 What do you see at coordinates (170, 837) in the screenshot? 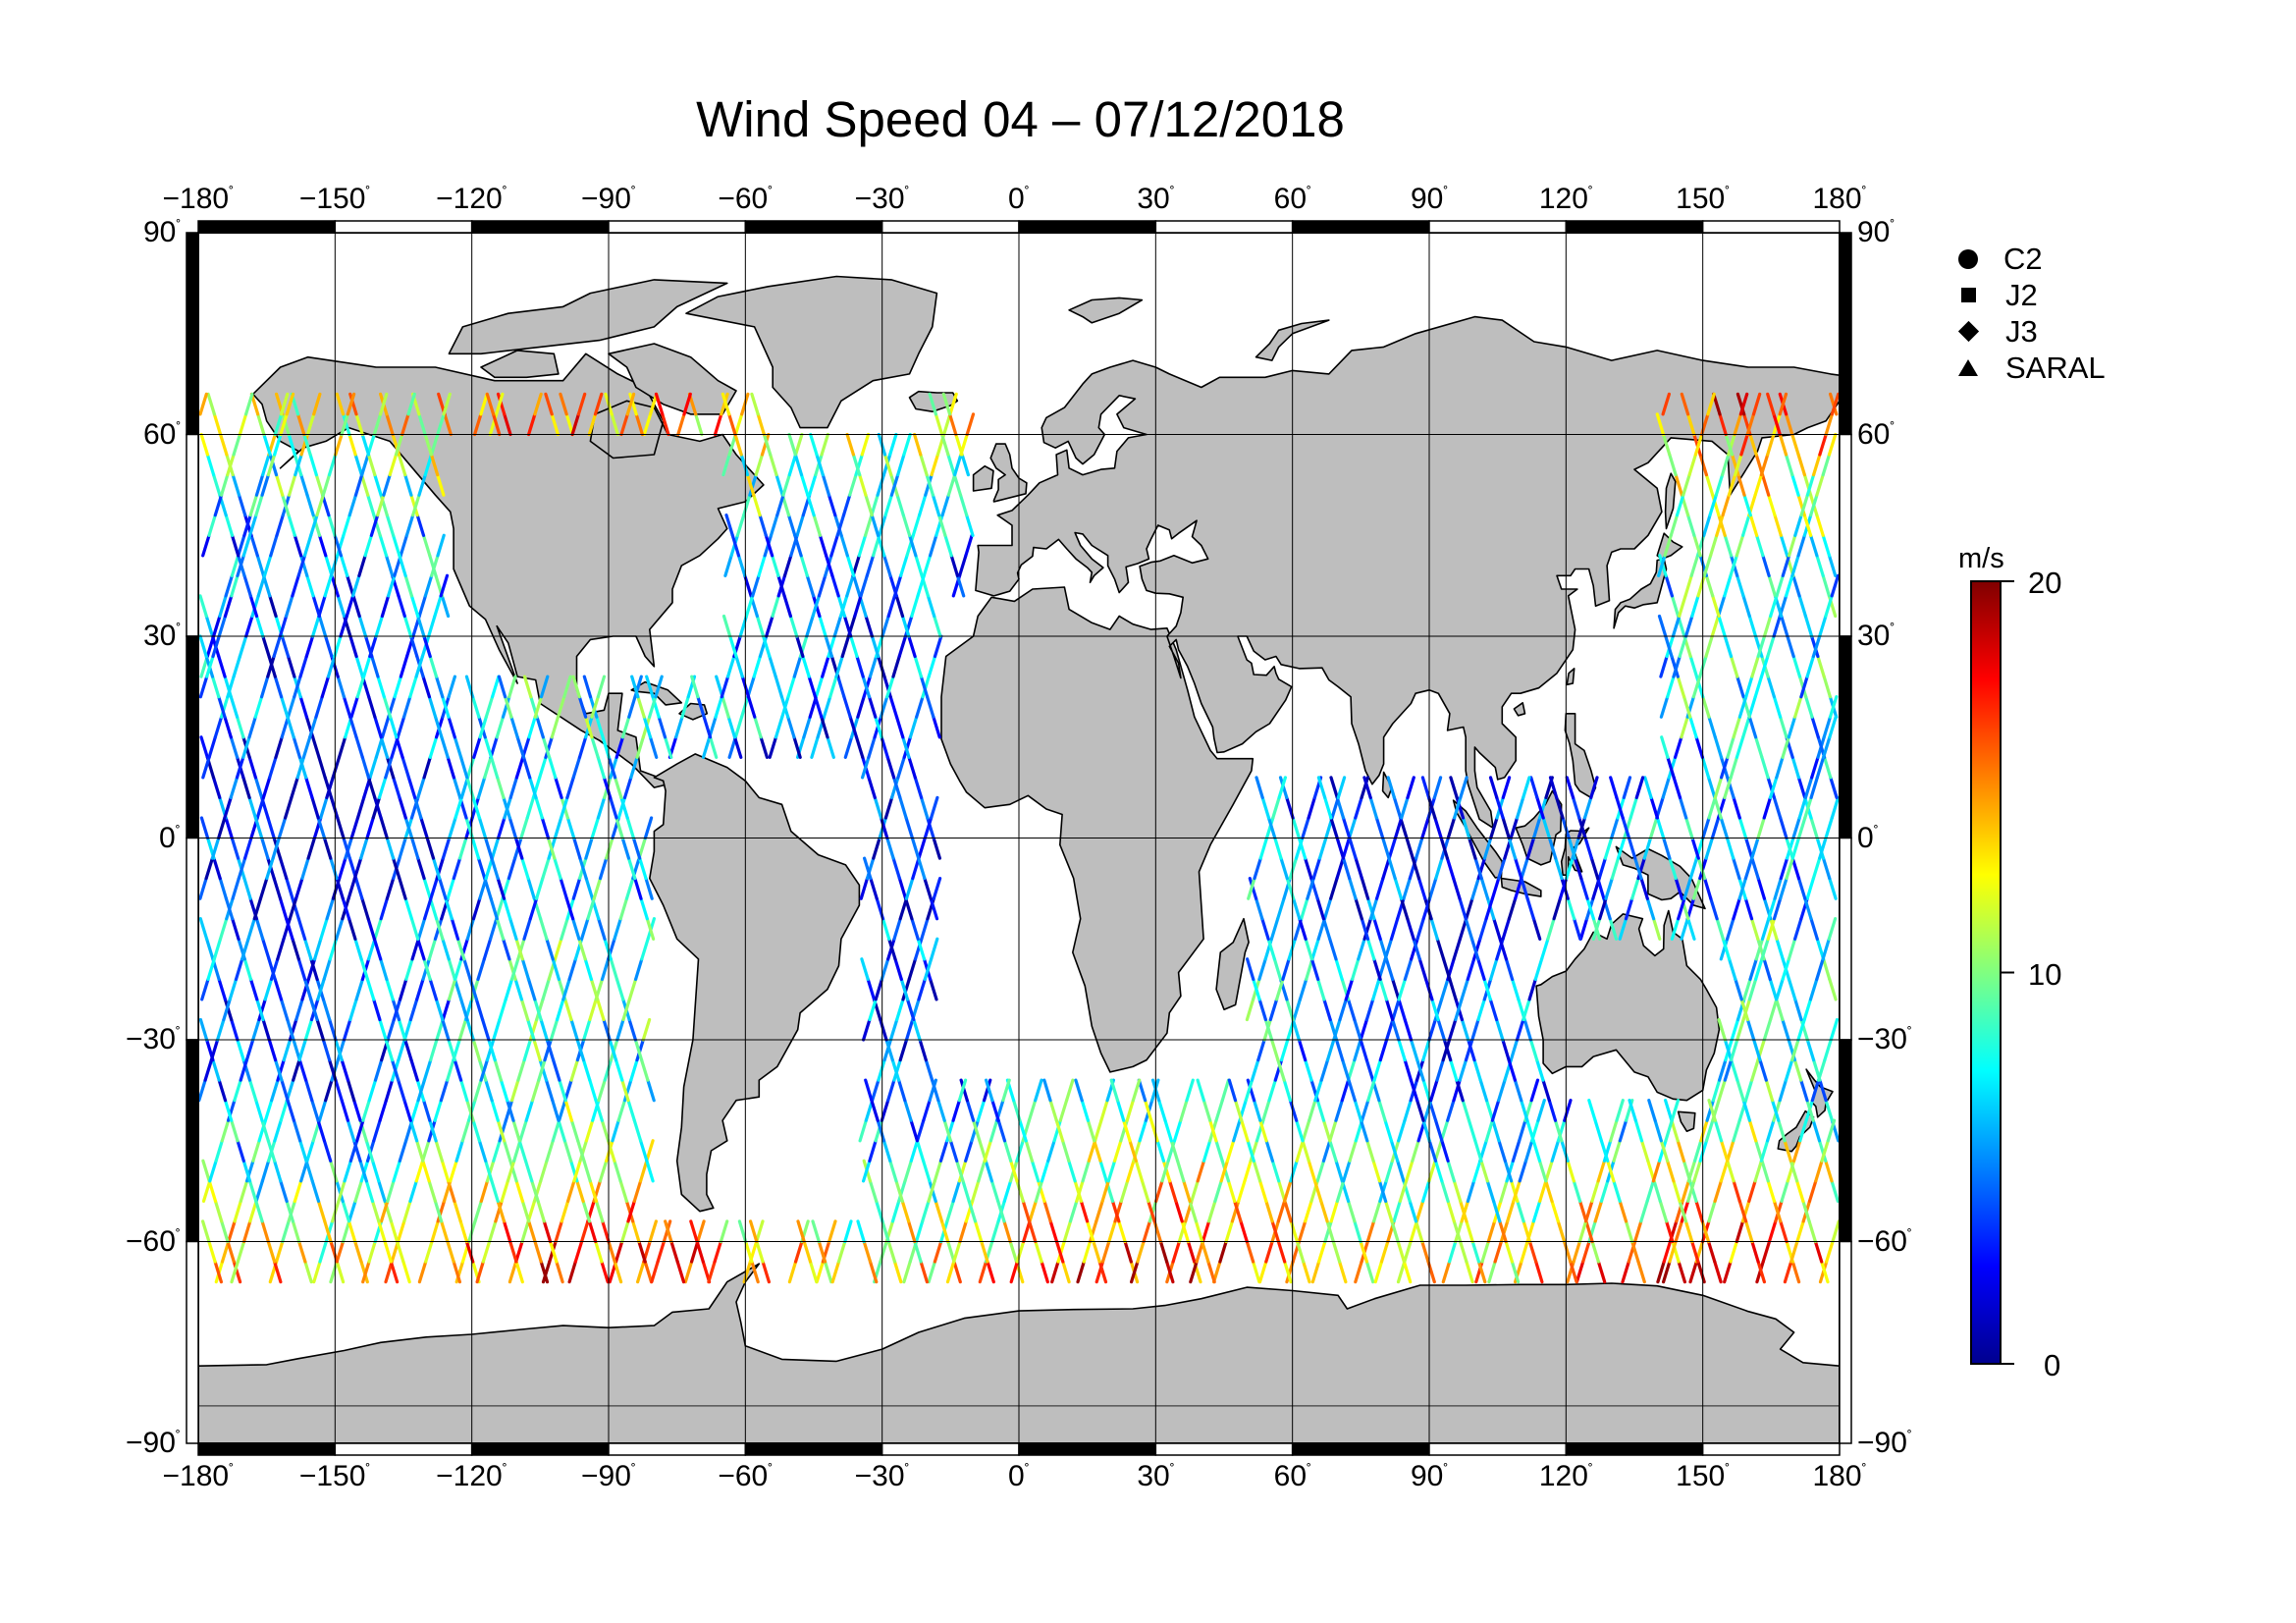
I see `lat-tick-label-left: 0˚` at bounding box center [170, 837].